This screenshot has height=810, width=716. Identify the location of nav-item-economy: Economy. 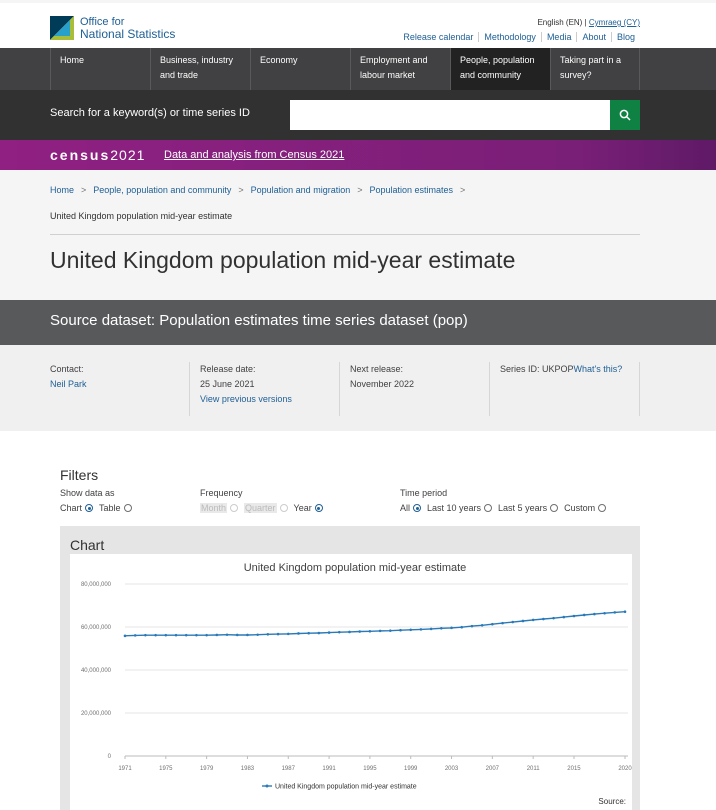
(300, 69).